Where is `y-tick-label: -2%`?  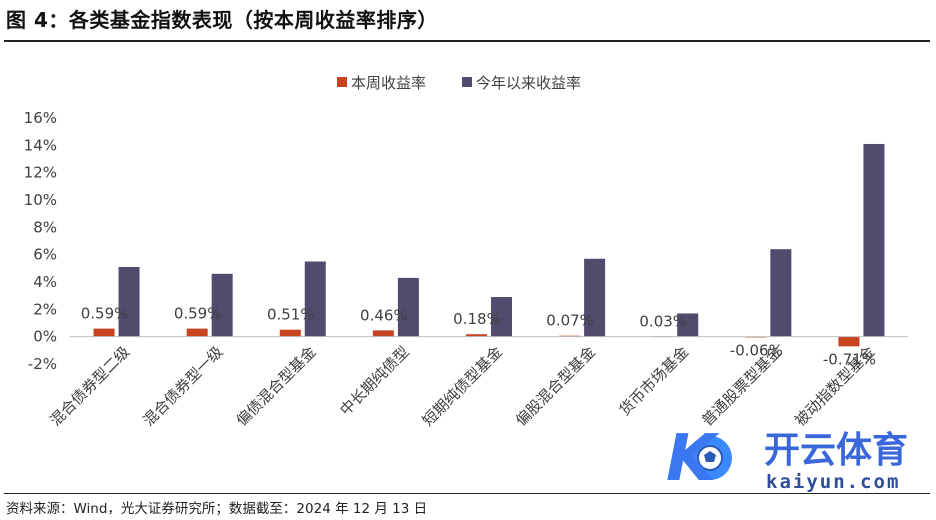 y-tick-label: -2% is located at coordinates (42, 364).